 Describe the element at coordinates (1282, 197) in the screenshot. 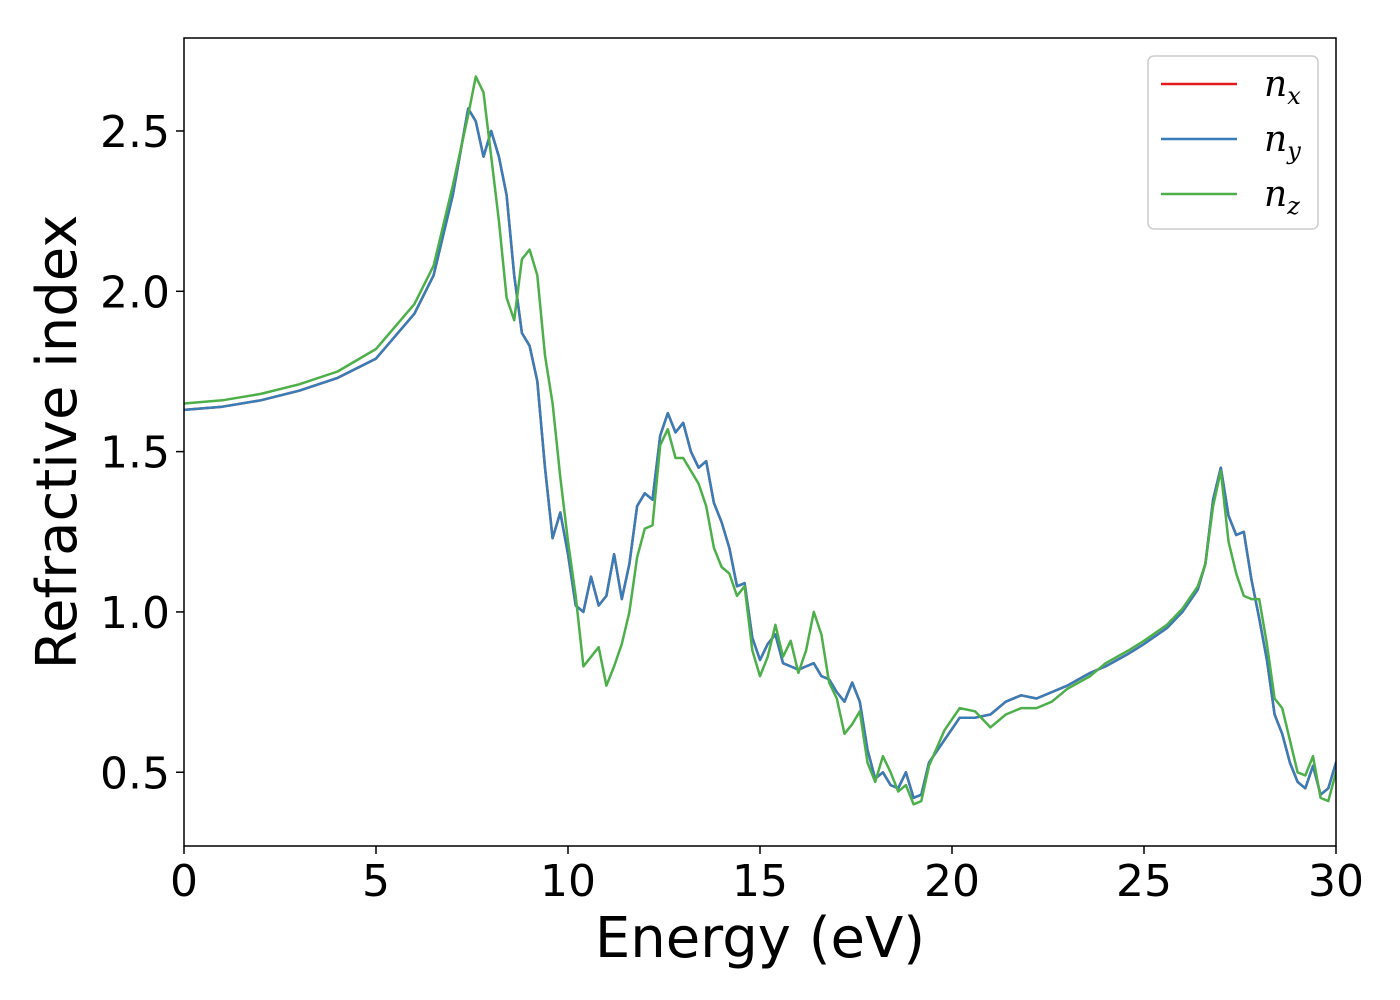

I see `legend-label-z: nz` at that location.